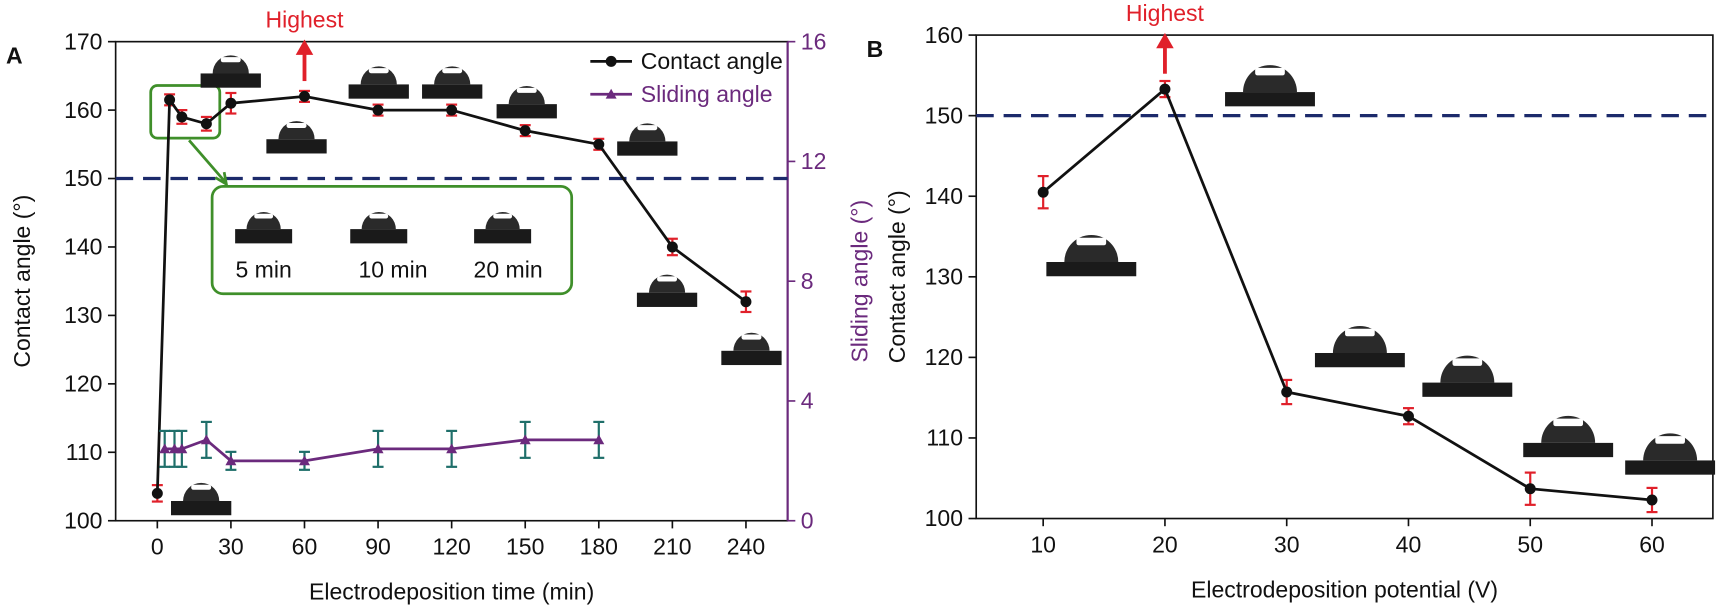 The image size is (1720, 615). I want to click on x-tick-label: 30, so click(231, 547).